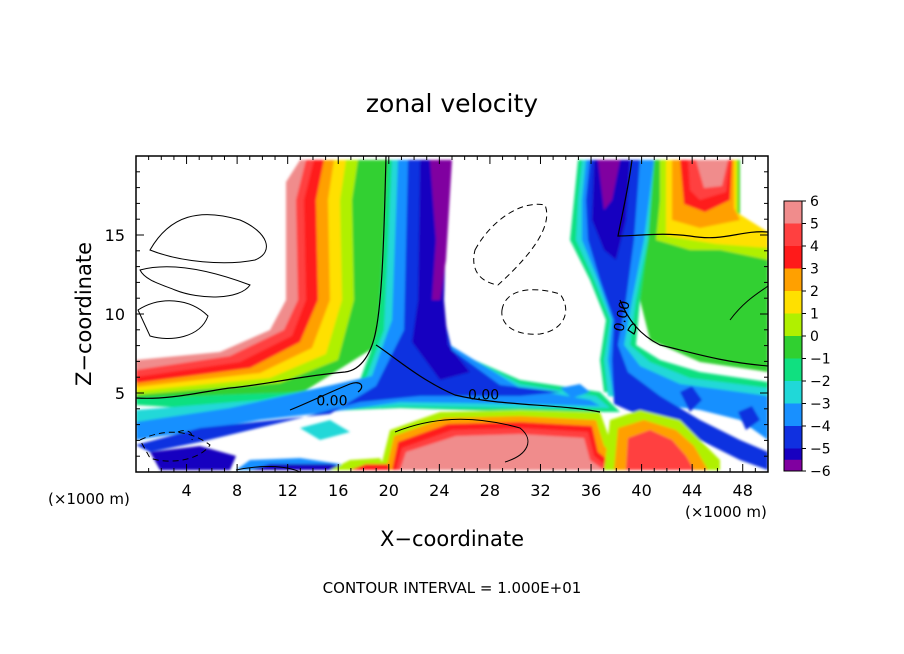 This screenshot has height=654, width=904. Describe the element at coordinates (814, 225) in the screenshot. I see `colorbar-label-1: 5` at that location.